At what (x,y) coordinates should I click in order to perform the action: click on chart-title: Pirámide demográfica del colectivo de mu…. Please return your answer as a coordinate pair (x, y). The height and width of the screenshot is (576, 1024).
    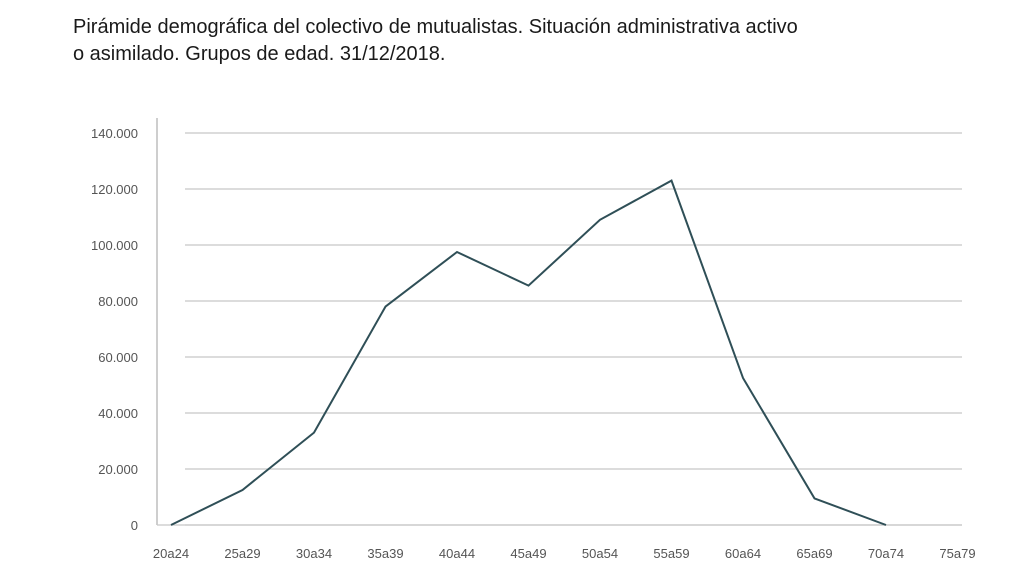
    Looking at the image, I should click on (533, 41).